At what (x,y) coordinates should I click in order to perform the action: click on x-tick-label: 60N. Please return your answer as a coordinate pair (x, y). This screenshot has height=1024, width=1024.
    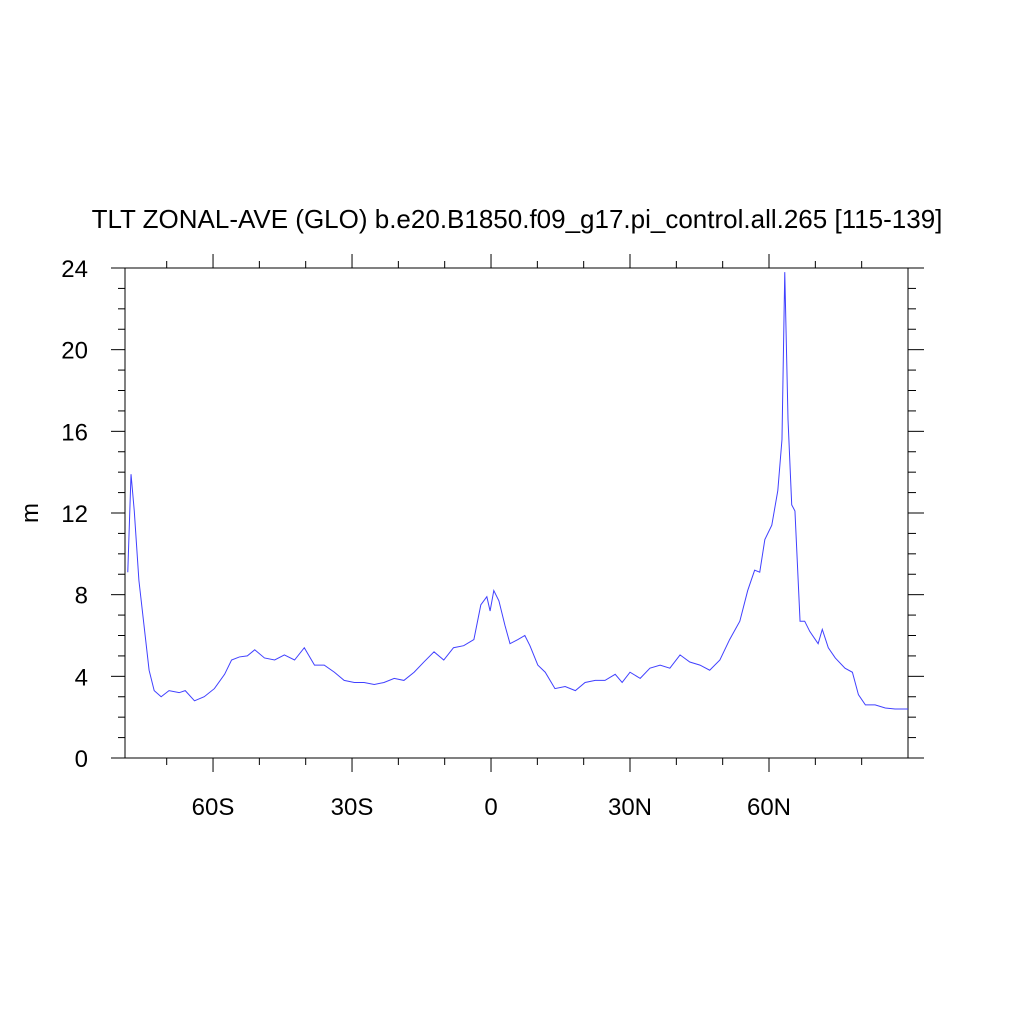
    Looking at the image, I should click on (769, 807).